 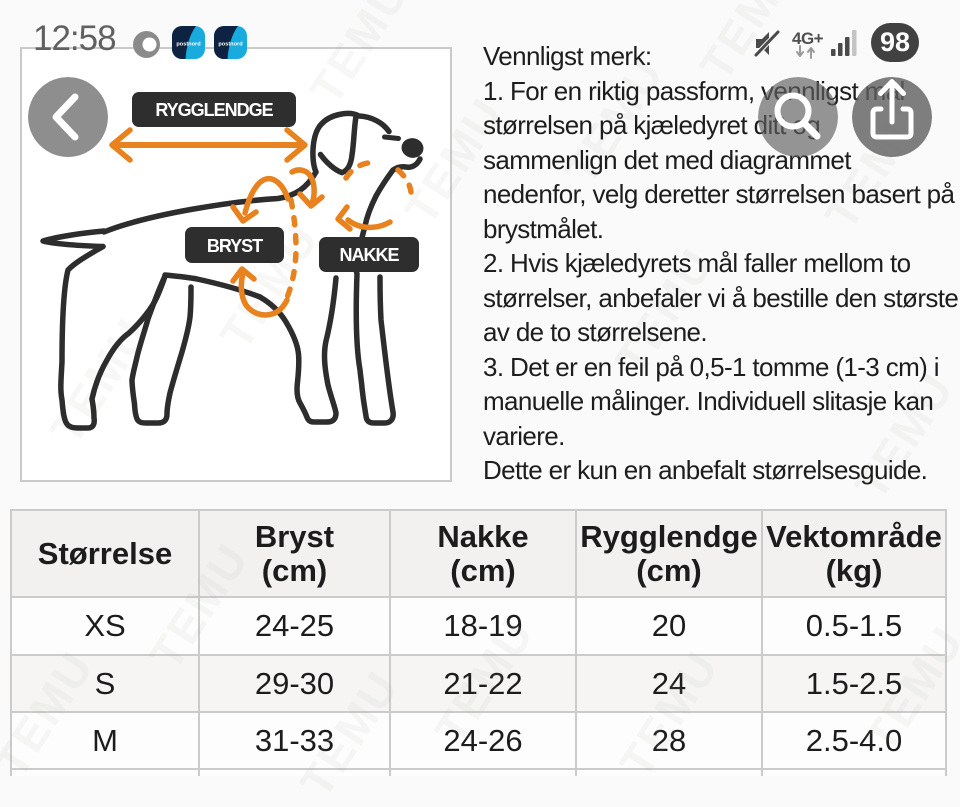 I want to click on svg-text: BRYST, so click(x=235, y=246).